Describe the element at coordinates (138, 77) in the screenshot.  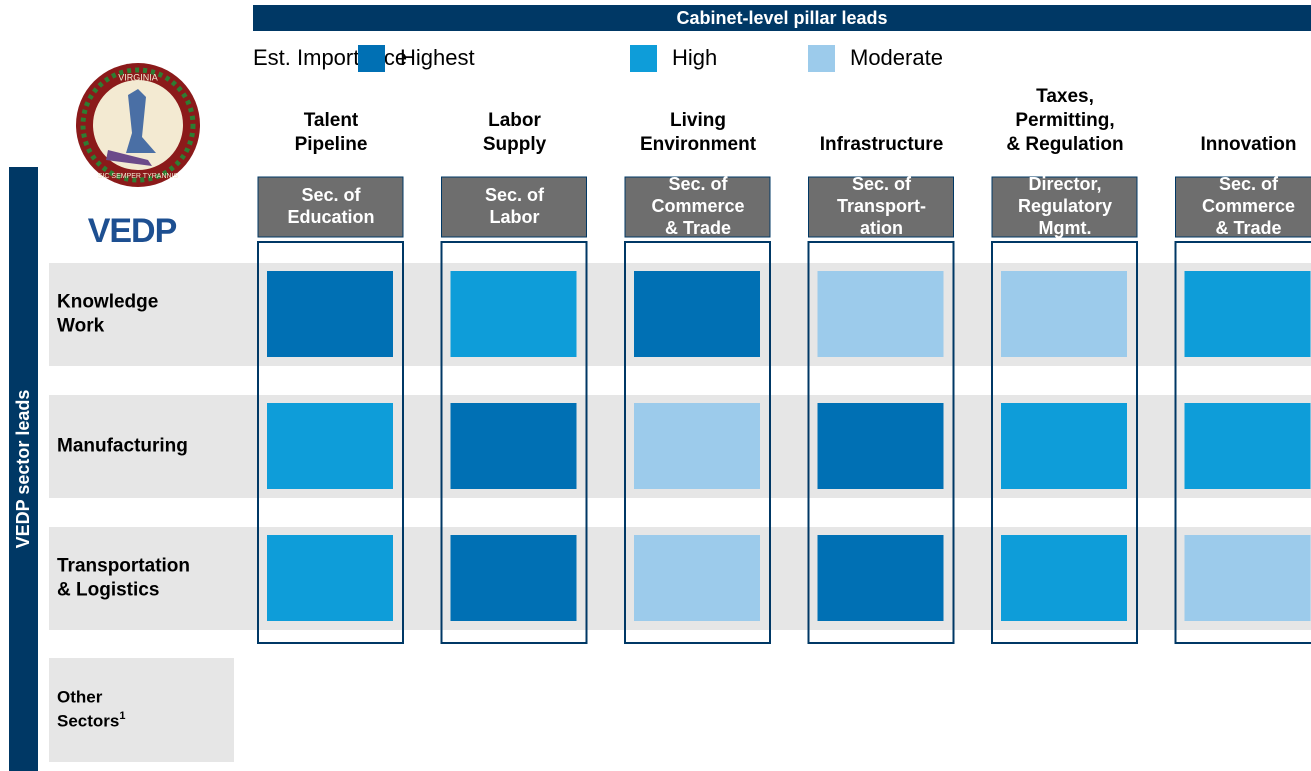
I see `seal-text: VIRGINIA` at that location.